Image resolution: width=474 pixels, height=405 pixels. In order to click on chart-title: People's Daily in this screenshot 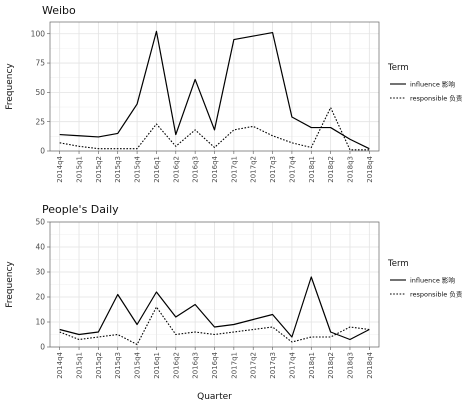, I will do `click(80, 209)`.